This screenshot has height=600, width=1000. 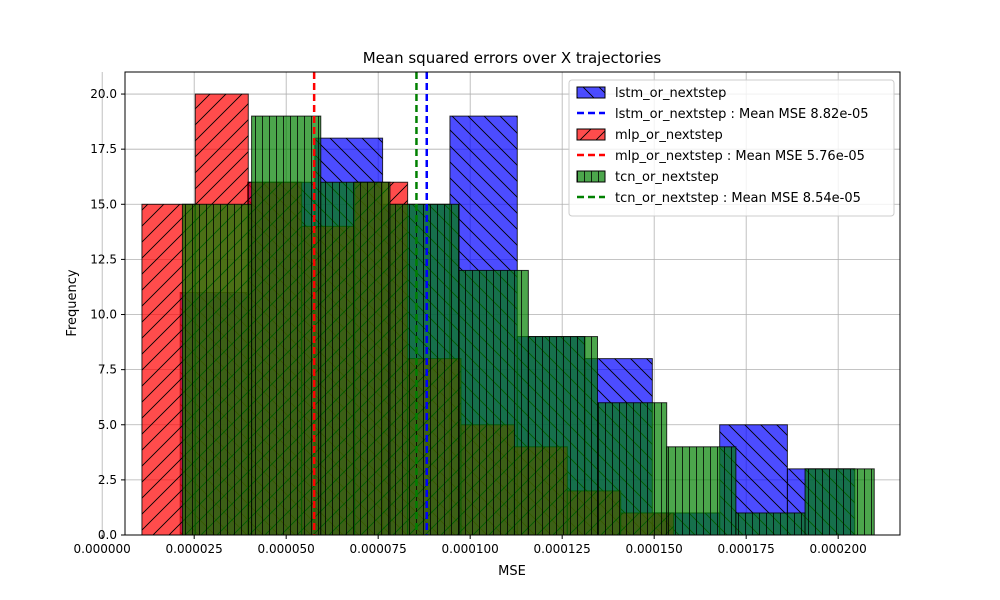 What do you see at coordinates (669, 135) in the screenshot?
I see `legend-label-2: mlp_or_nextstep` at bounding box center [669, 135].